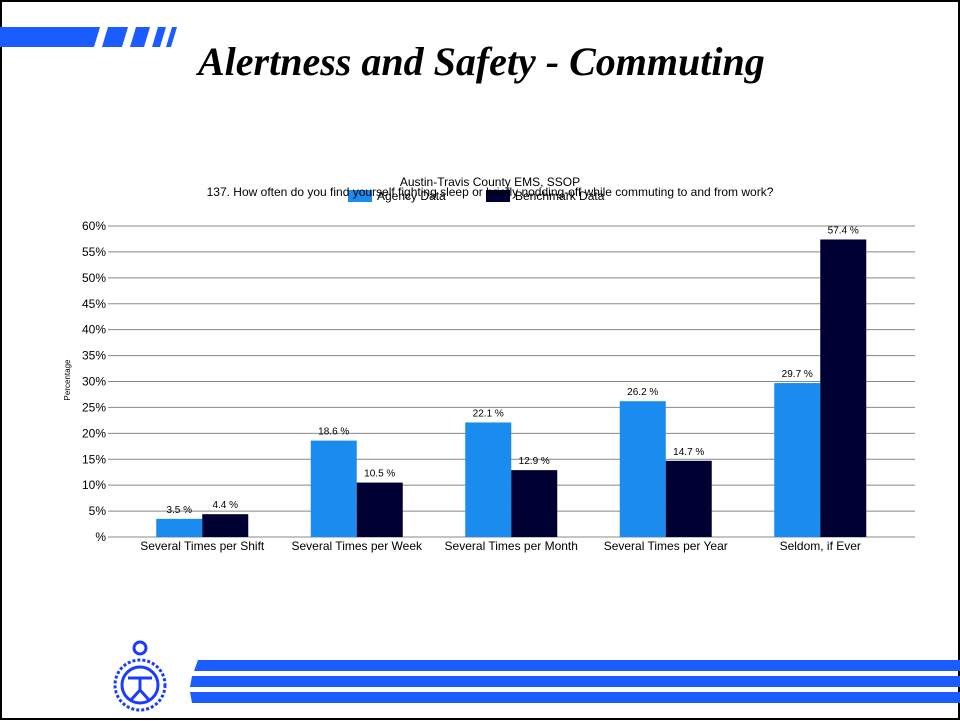 The height and width of the screenshot is (721, 960). What do you see at coordinates (688, 452) in the screenshot?
I see `value-label: 14.7 %` at bounding box center [688, 452].